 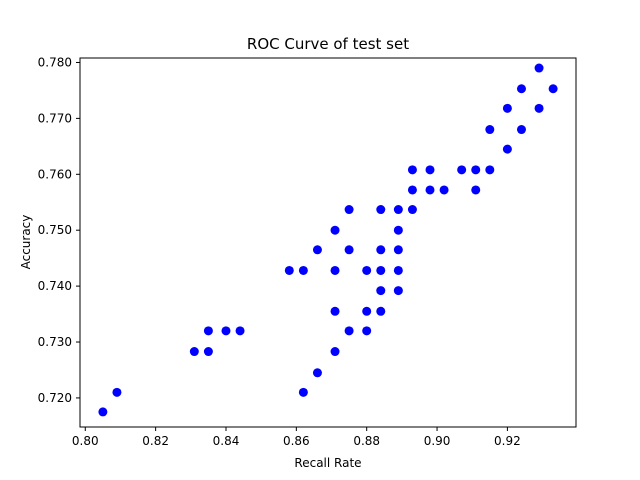 I want to click on y-axis-ticks: 0.720 0.730 0.740 0.750 0.760 0.770 0.780, so click(x=59, y=230).